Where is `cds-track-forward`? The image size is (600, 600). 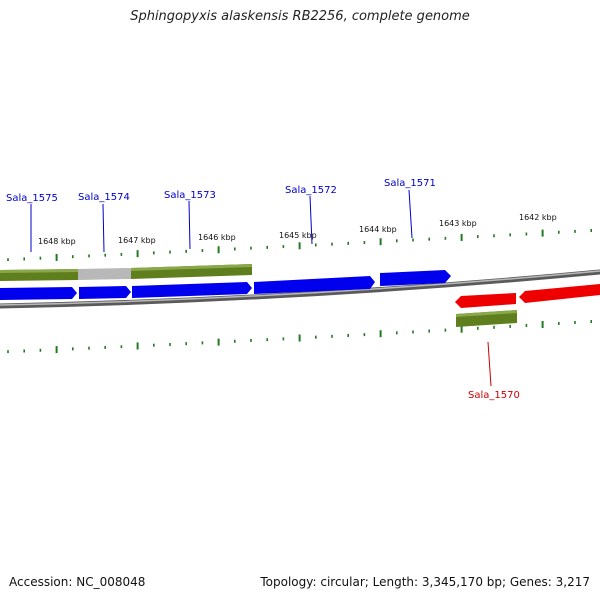
cds-track-forward is located at coordinates (126, 272).